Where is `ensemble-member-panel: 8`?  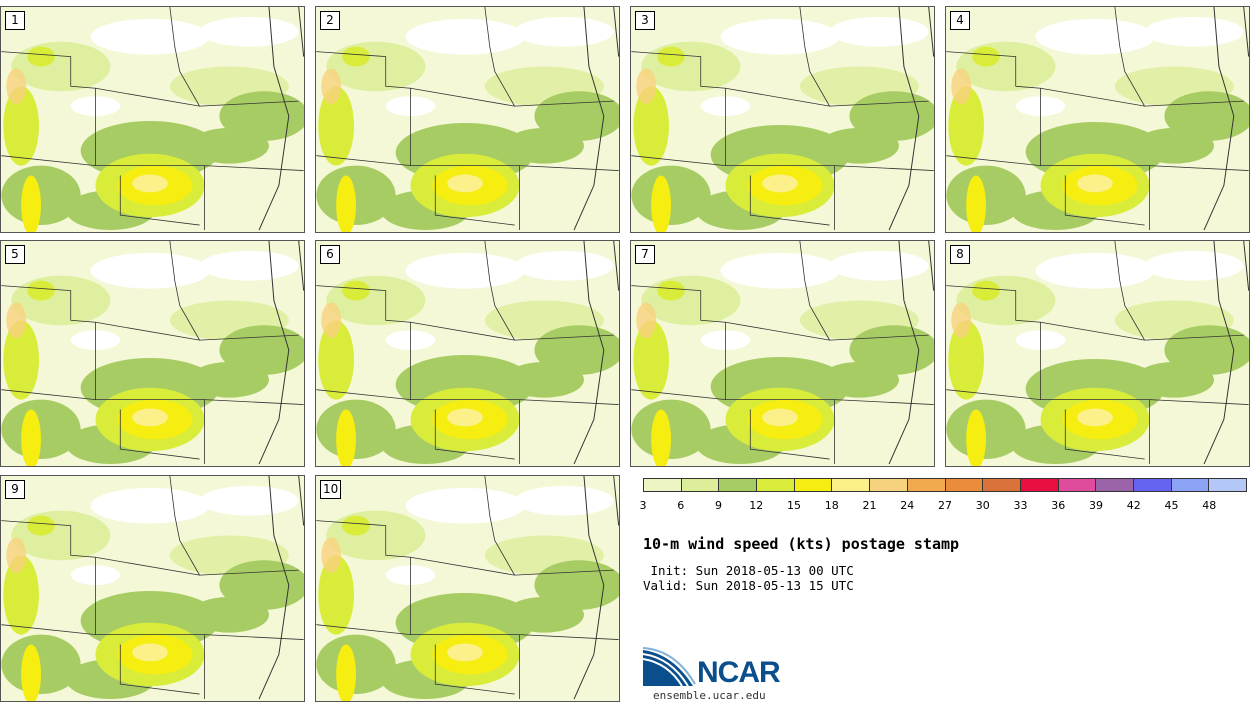 ensemble-member-panel: 8 is located at coordinates (1097, 353).